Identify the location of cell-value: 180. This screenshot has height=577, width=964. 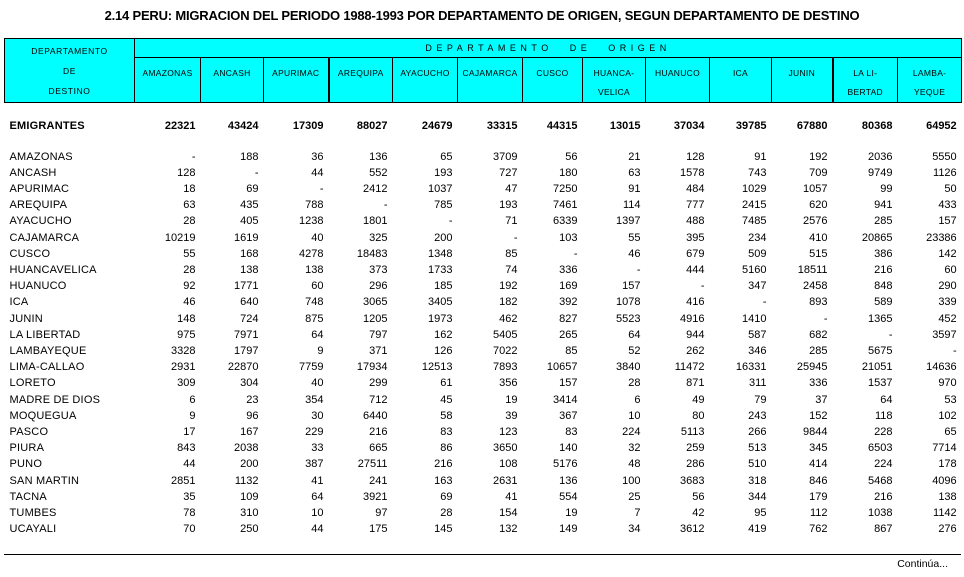
(568, 172).